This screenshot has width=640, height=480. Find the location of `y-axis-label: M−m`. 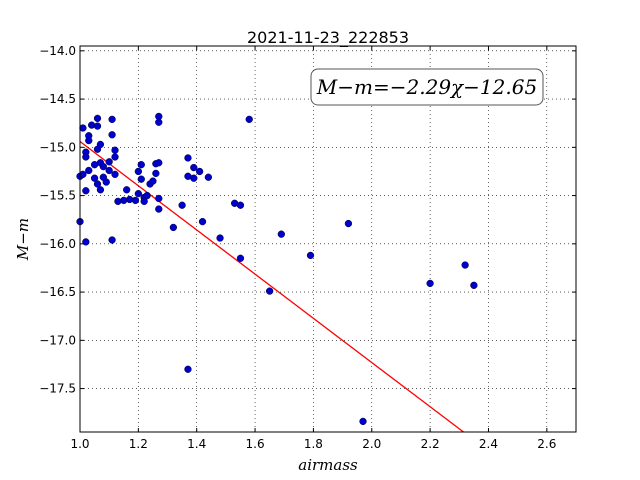

y-axis-label: M−m is located at coordinates (23, 239).